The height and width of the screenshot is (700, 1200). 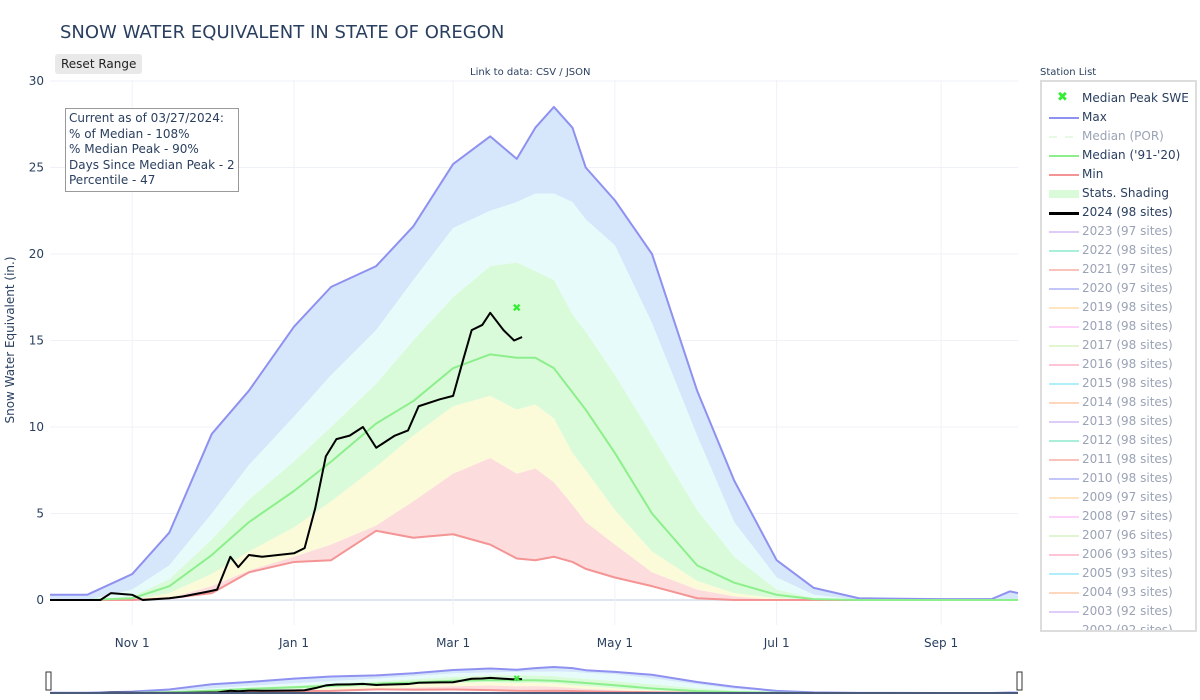 I want to click on legend-label: Min, so click(x=1093, y=174).